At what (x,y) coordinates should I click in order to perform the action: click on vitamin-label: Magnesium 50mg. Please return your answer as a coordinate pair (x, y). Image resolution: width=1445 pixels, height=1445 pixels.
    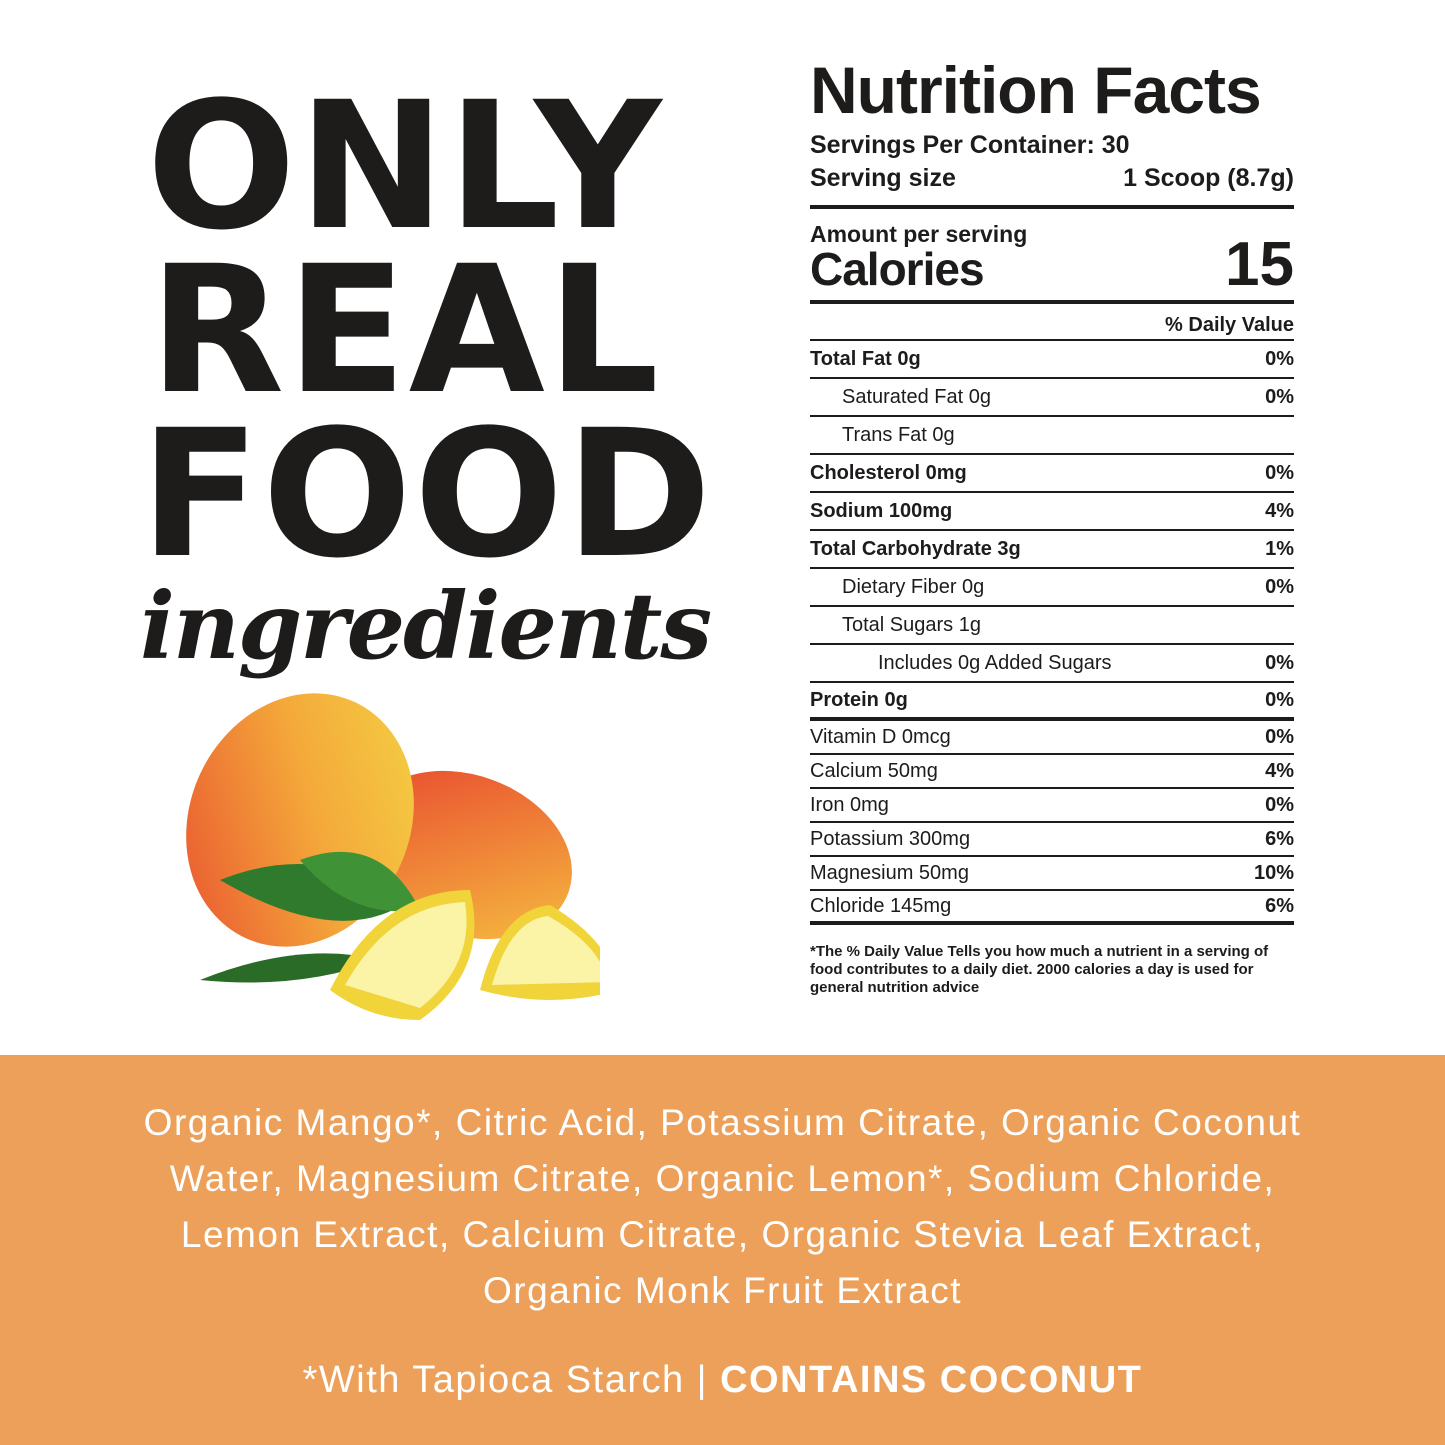
    Looking at the image, I should click on (889, 872).